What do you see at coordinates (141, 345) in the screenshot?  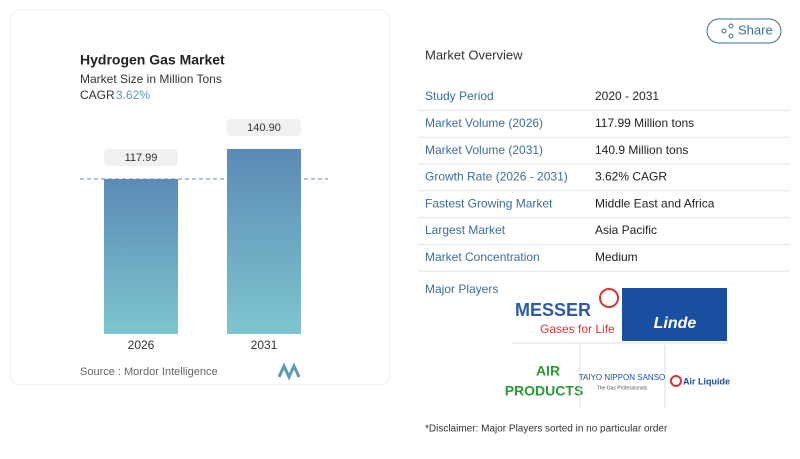 I see `x-tick-label: 2026` at bounding box center [141, 345].